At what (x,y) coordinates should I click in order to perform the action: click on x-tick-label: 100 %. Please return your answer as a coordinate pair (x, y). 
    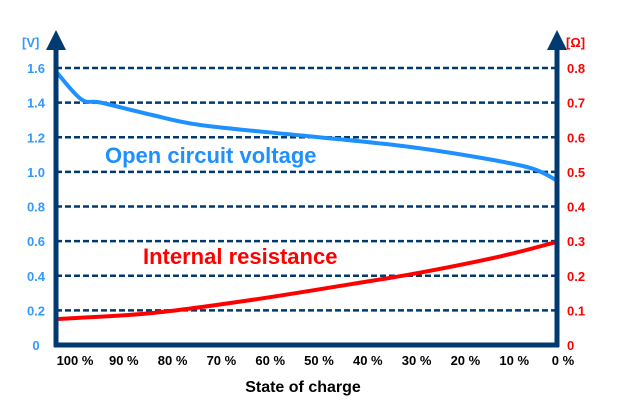
    Looking at the image, I should click on (75, 360).